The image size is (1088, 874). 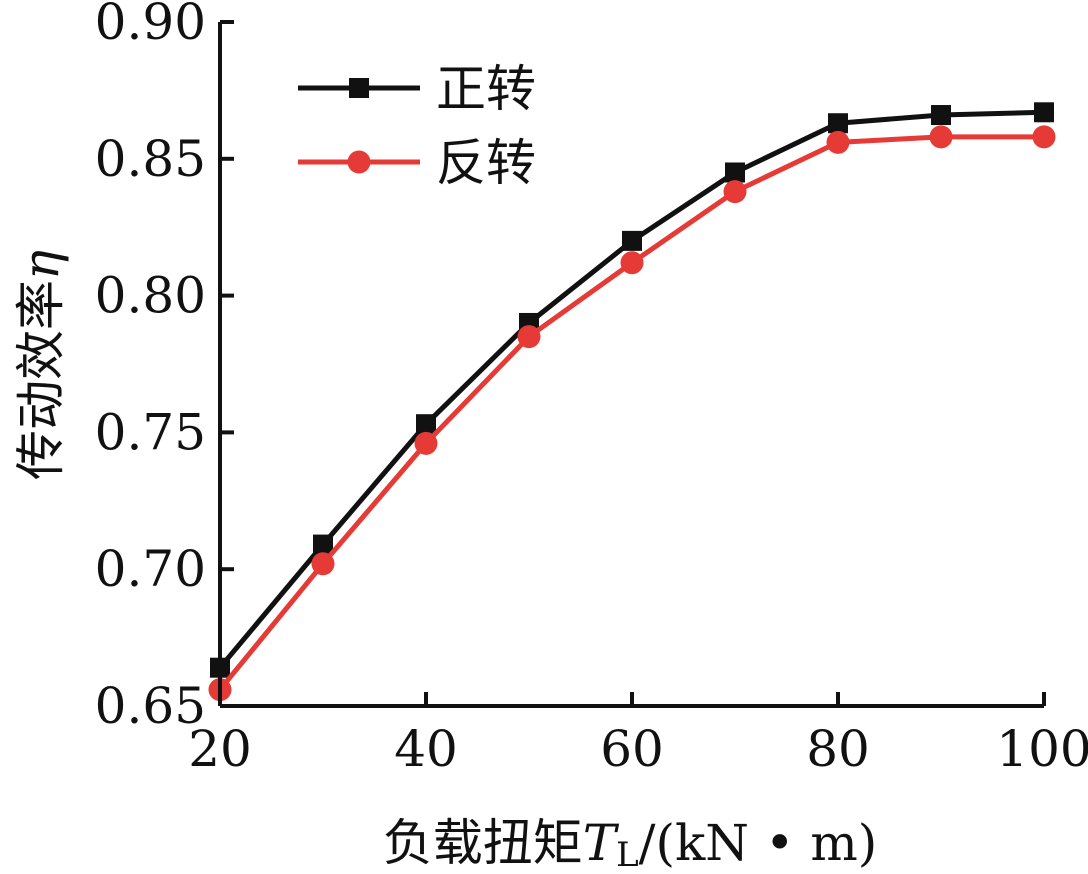 I want to click on y-tick-label: 0.80, so click(x=150, y=296).